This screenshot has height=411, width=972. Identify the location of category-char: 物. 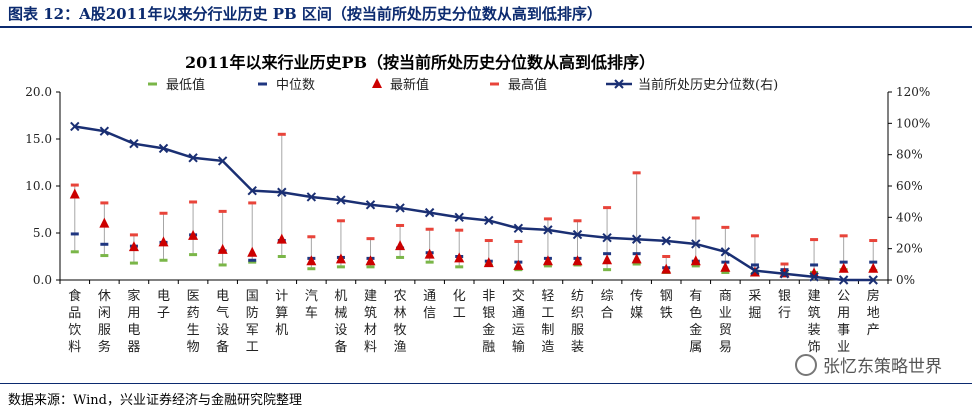
(193, 347).